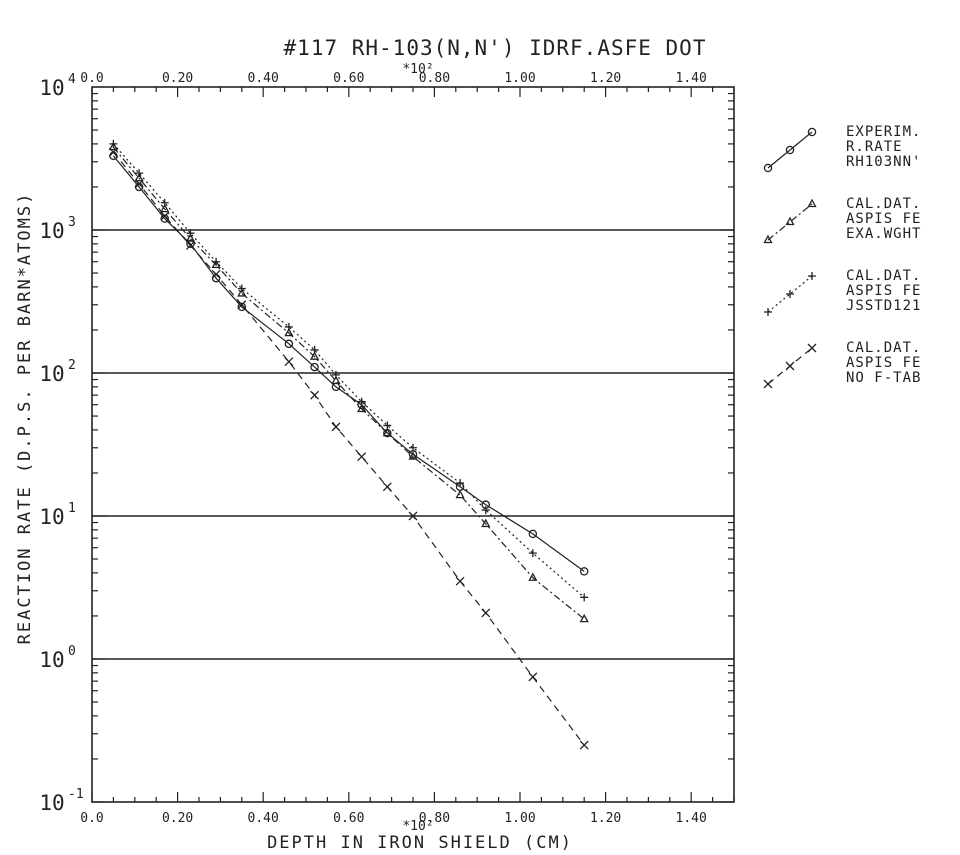 This screenshot has height=855, width=960. Describe the element at coordinates (177, 78) in the screenshot. I see `x-tick-label-top: 0.20` at that location.